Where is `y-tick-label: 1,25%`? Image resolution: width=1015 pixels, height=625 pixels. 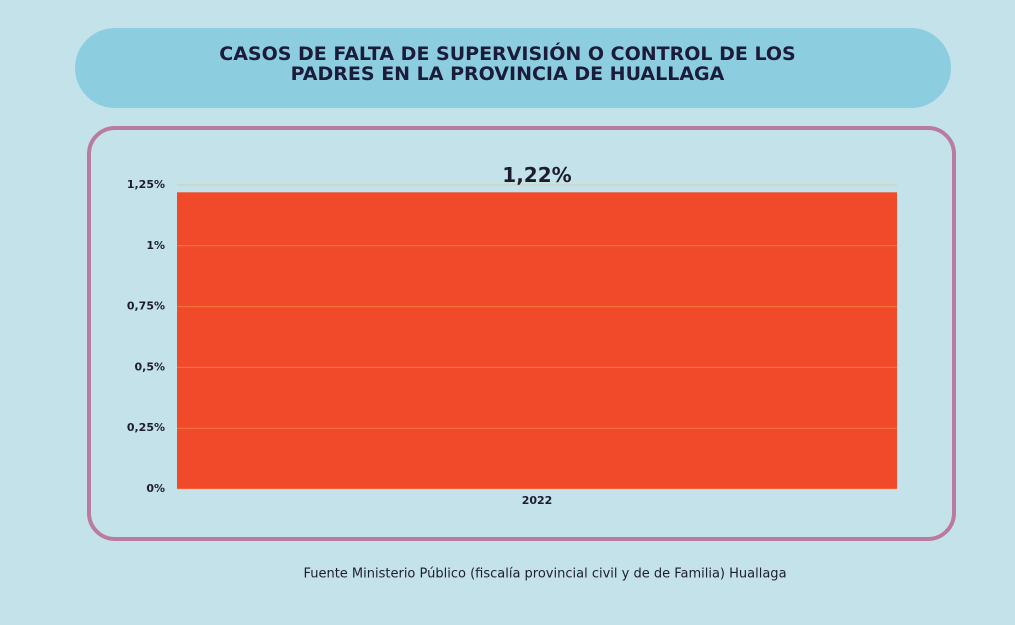 y-tick-label: 1,25% is located at coordinates (146, 184).